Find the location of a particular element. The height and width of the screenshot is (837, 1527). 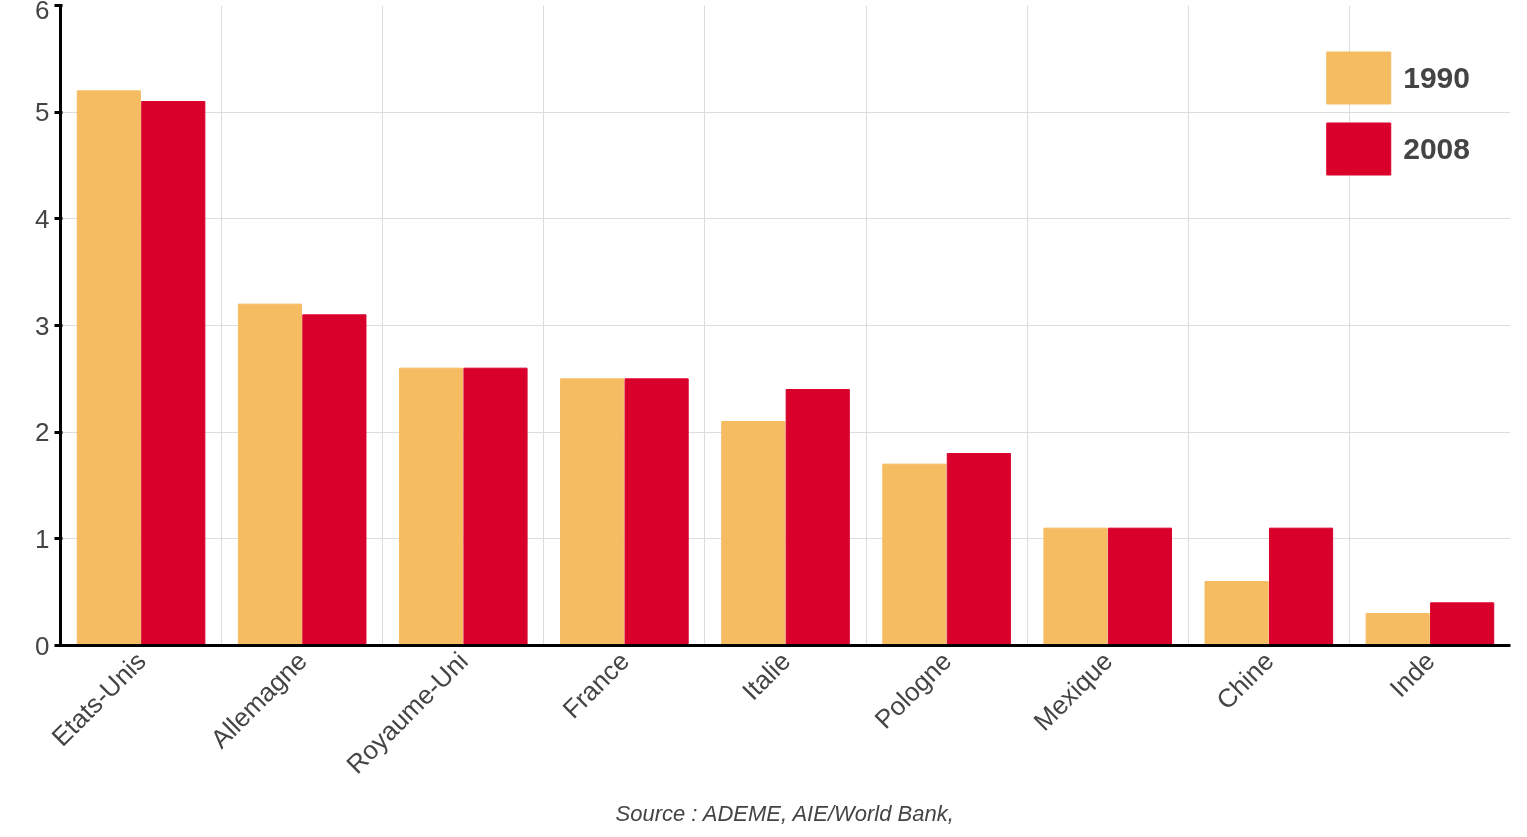

y-tick-label: 1 is located at coordinates (42, 538).